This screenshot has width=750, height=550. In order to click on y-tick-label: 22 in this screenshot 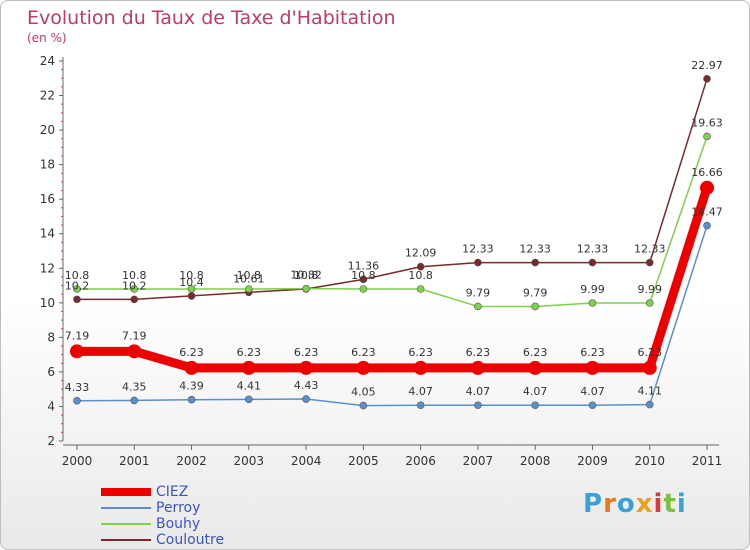, I will do `click(47, 96)`.